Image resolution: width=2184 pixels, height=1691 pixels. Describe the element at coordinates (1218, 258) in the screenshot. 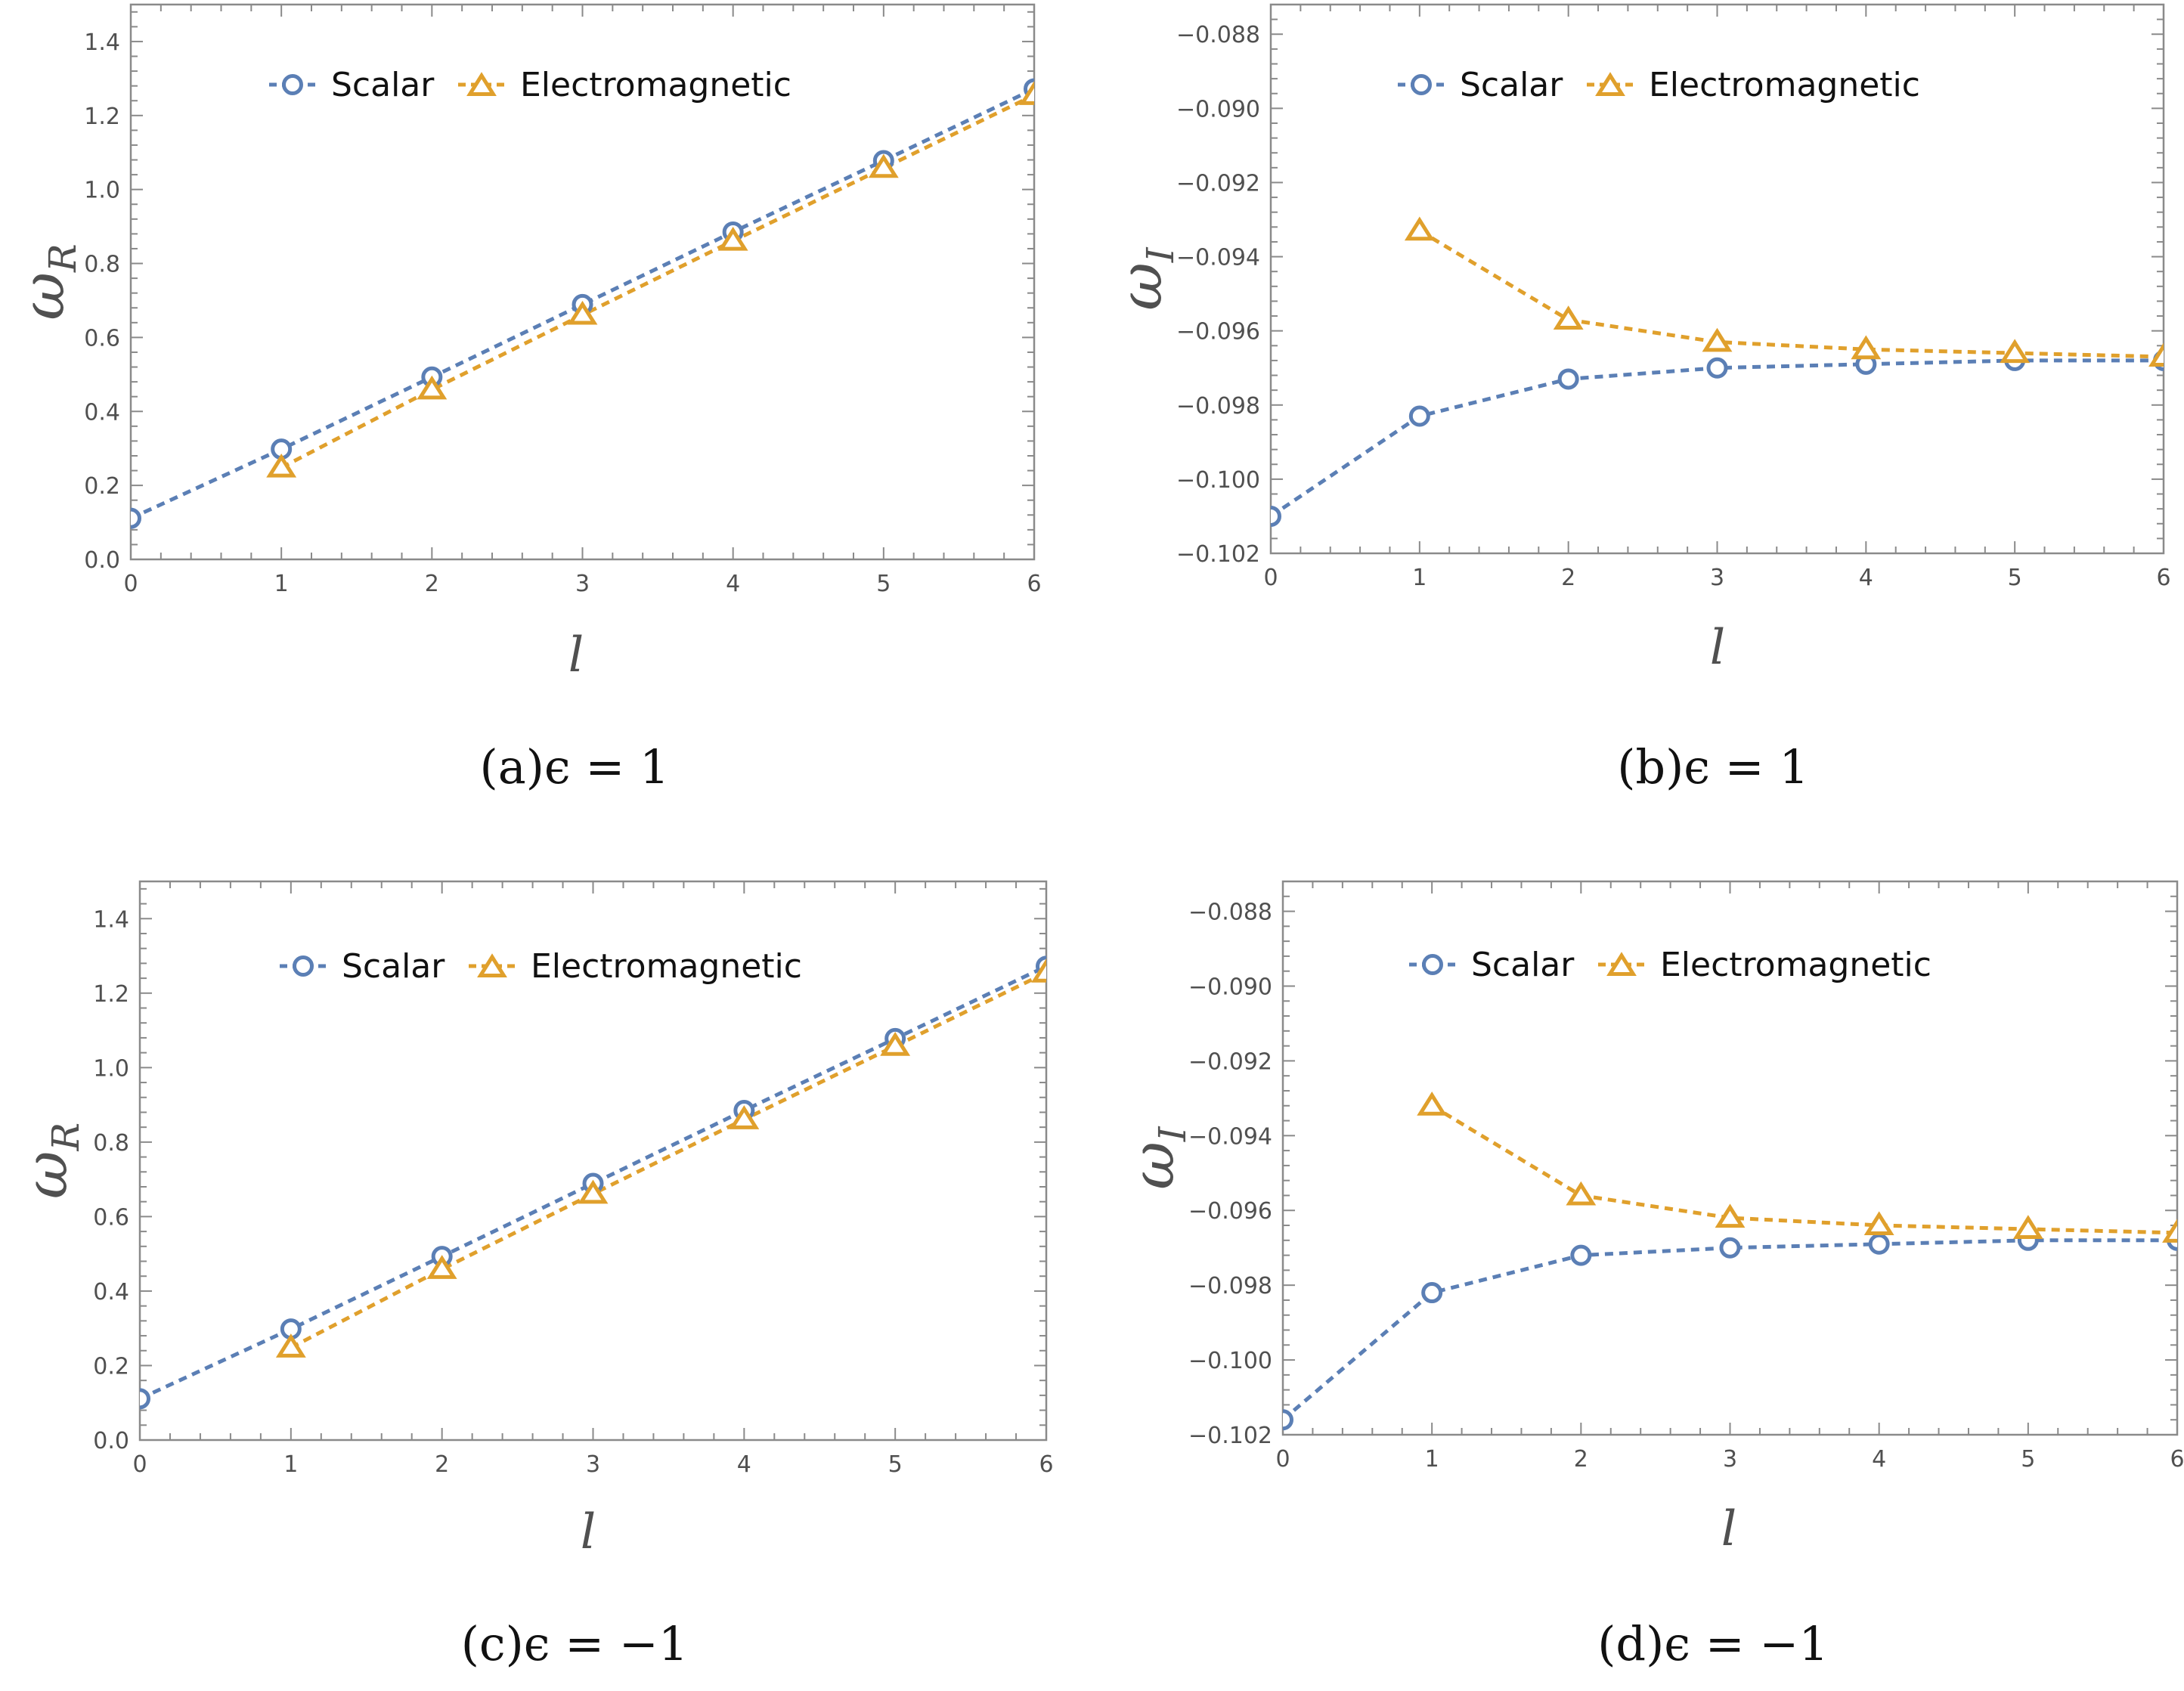

I see `y-tick-label: −0.094` at that location.